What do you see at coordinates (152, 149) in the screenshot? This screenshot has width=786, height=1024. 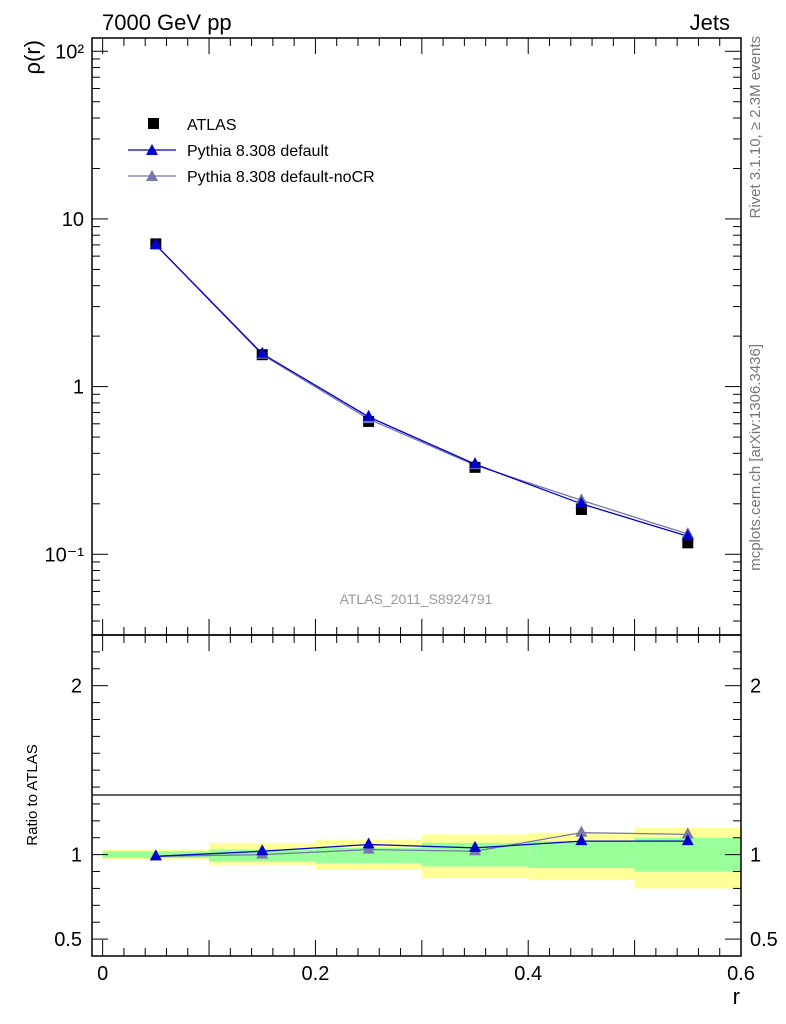 I see `legend-marker-triangle-default` at bounding box center [152, 149].